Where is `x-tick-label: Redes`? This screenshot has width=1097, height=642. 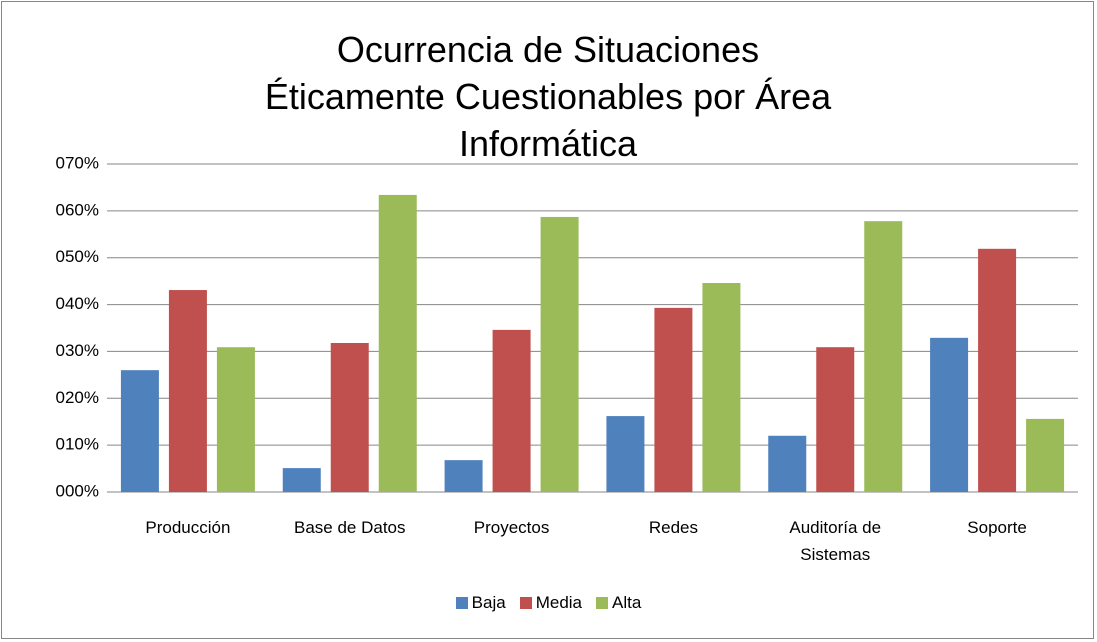
x-tick-label: Redes is located at coordinates (673, 527).